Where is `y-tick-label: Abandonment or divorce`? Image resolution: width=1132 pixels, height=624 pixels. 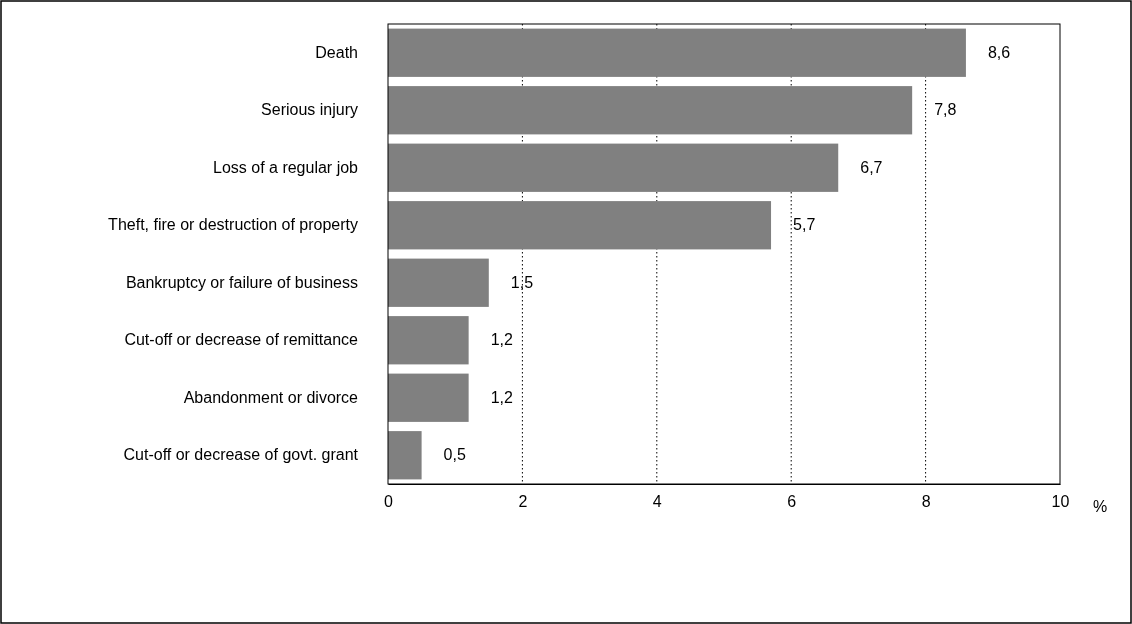 y-tick-label: Abandonment or divorce is located at coordinates (271, 397).